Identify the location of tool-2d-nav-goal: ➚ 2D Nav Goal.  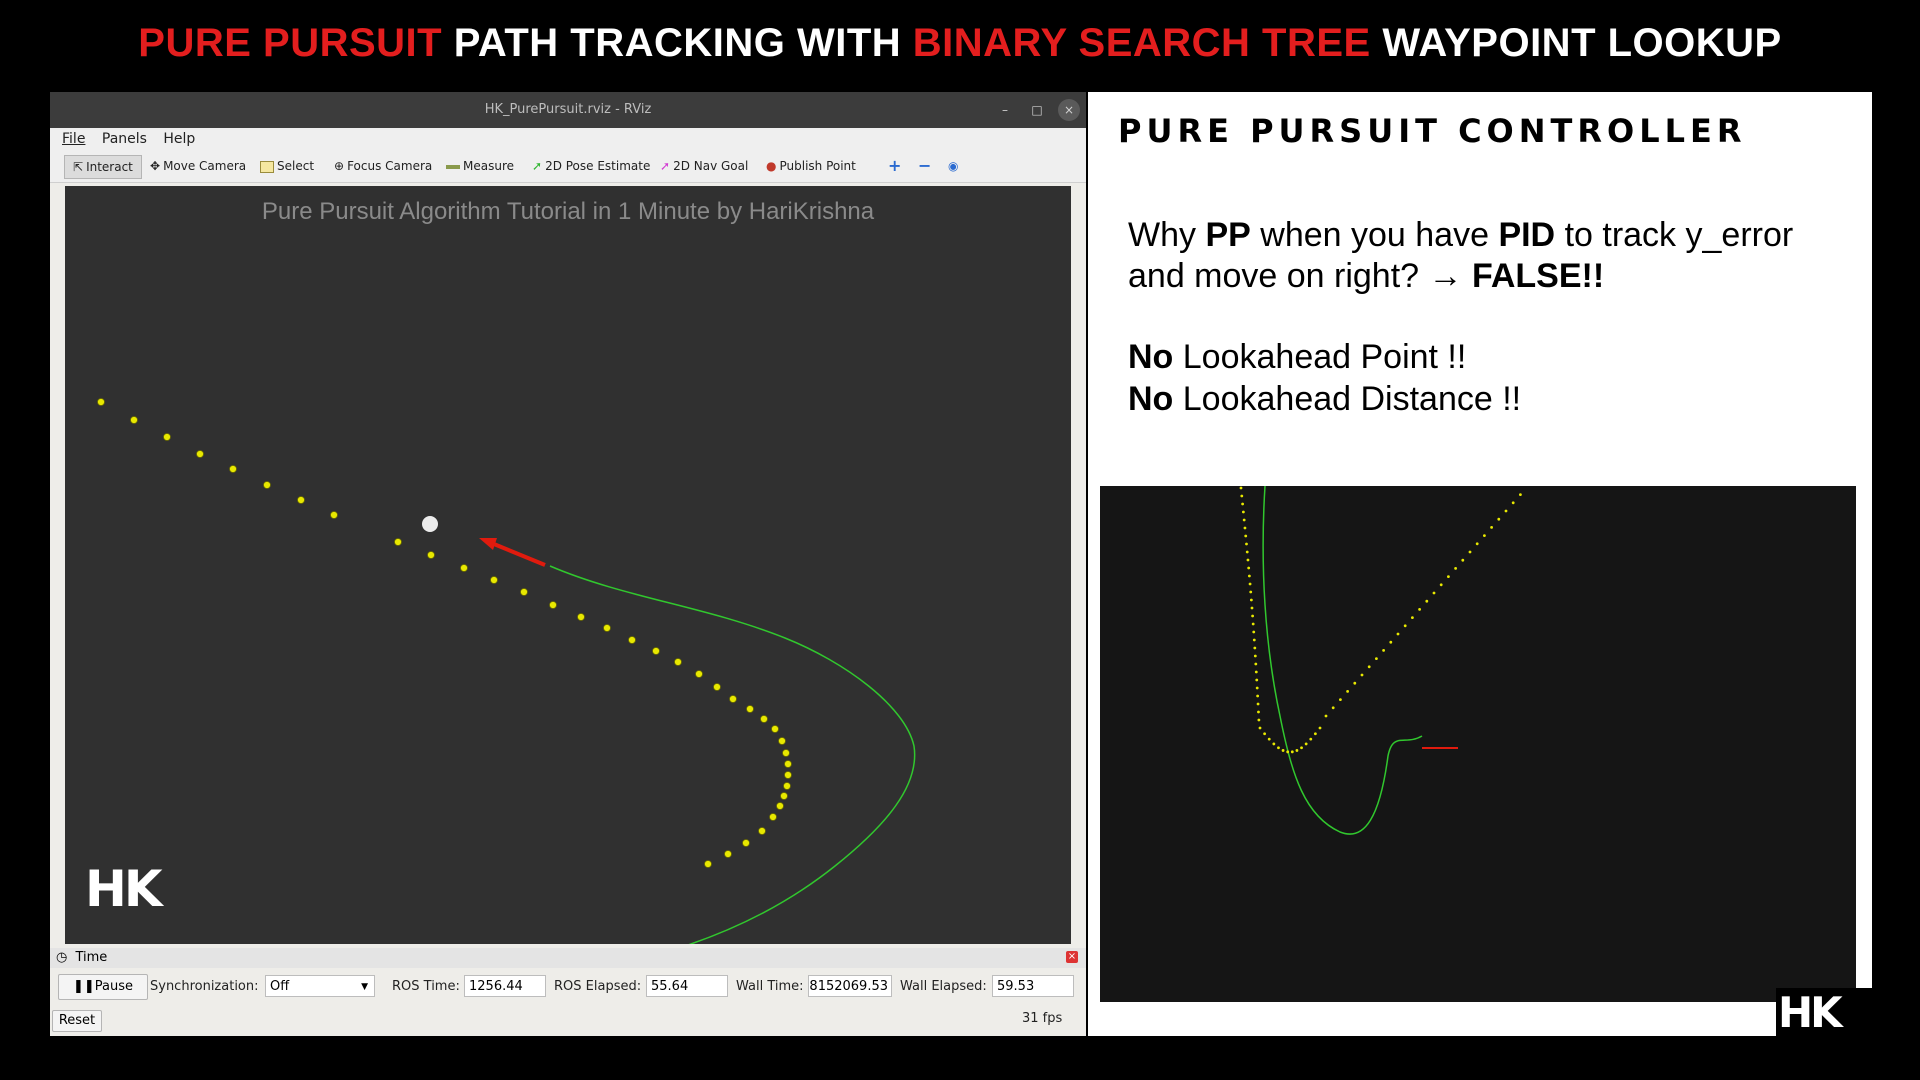
(704, 166).